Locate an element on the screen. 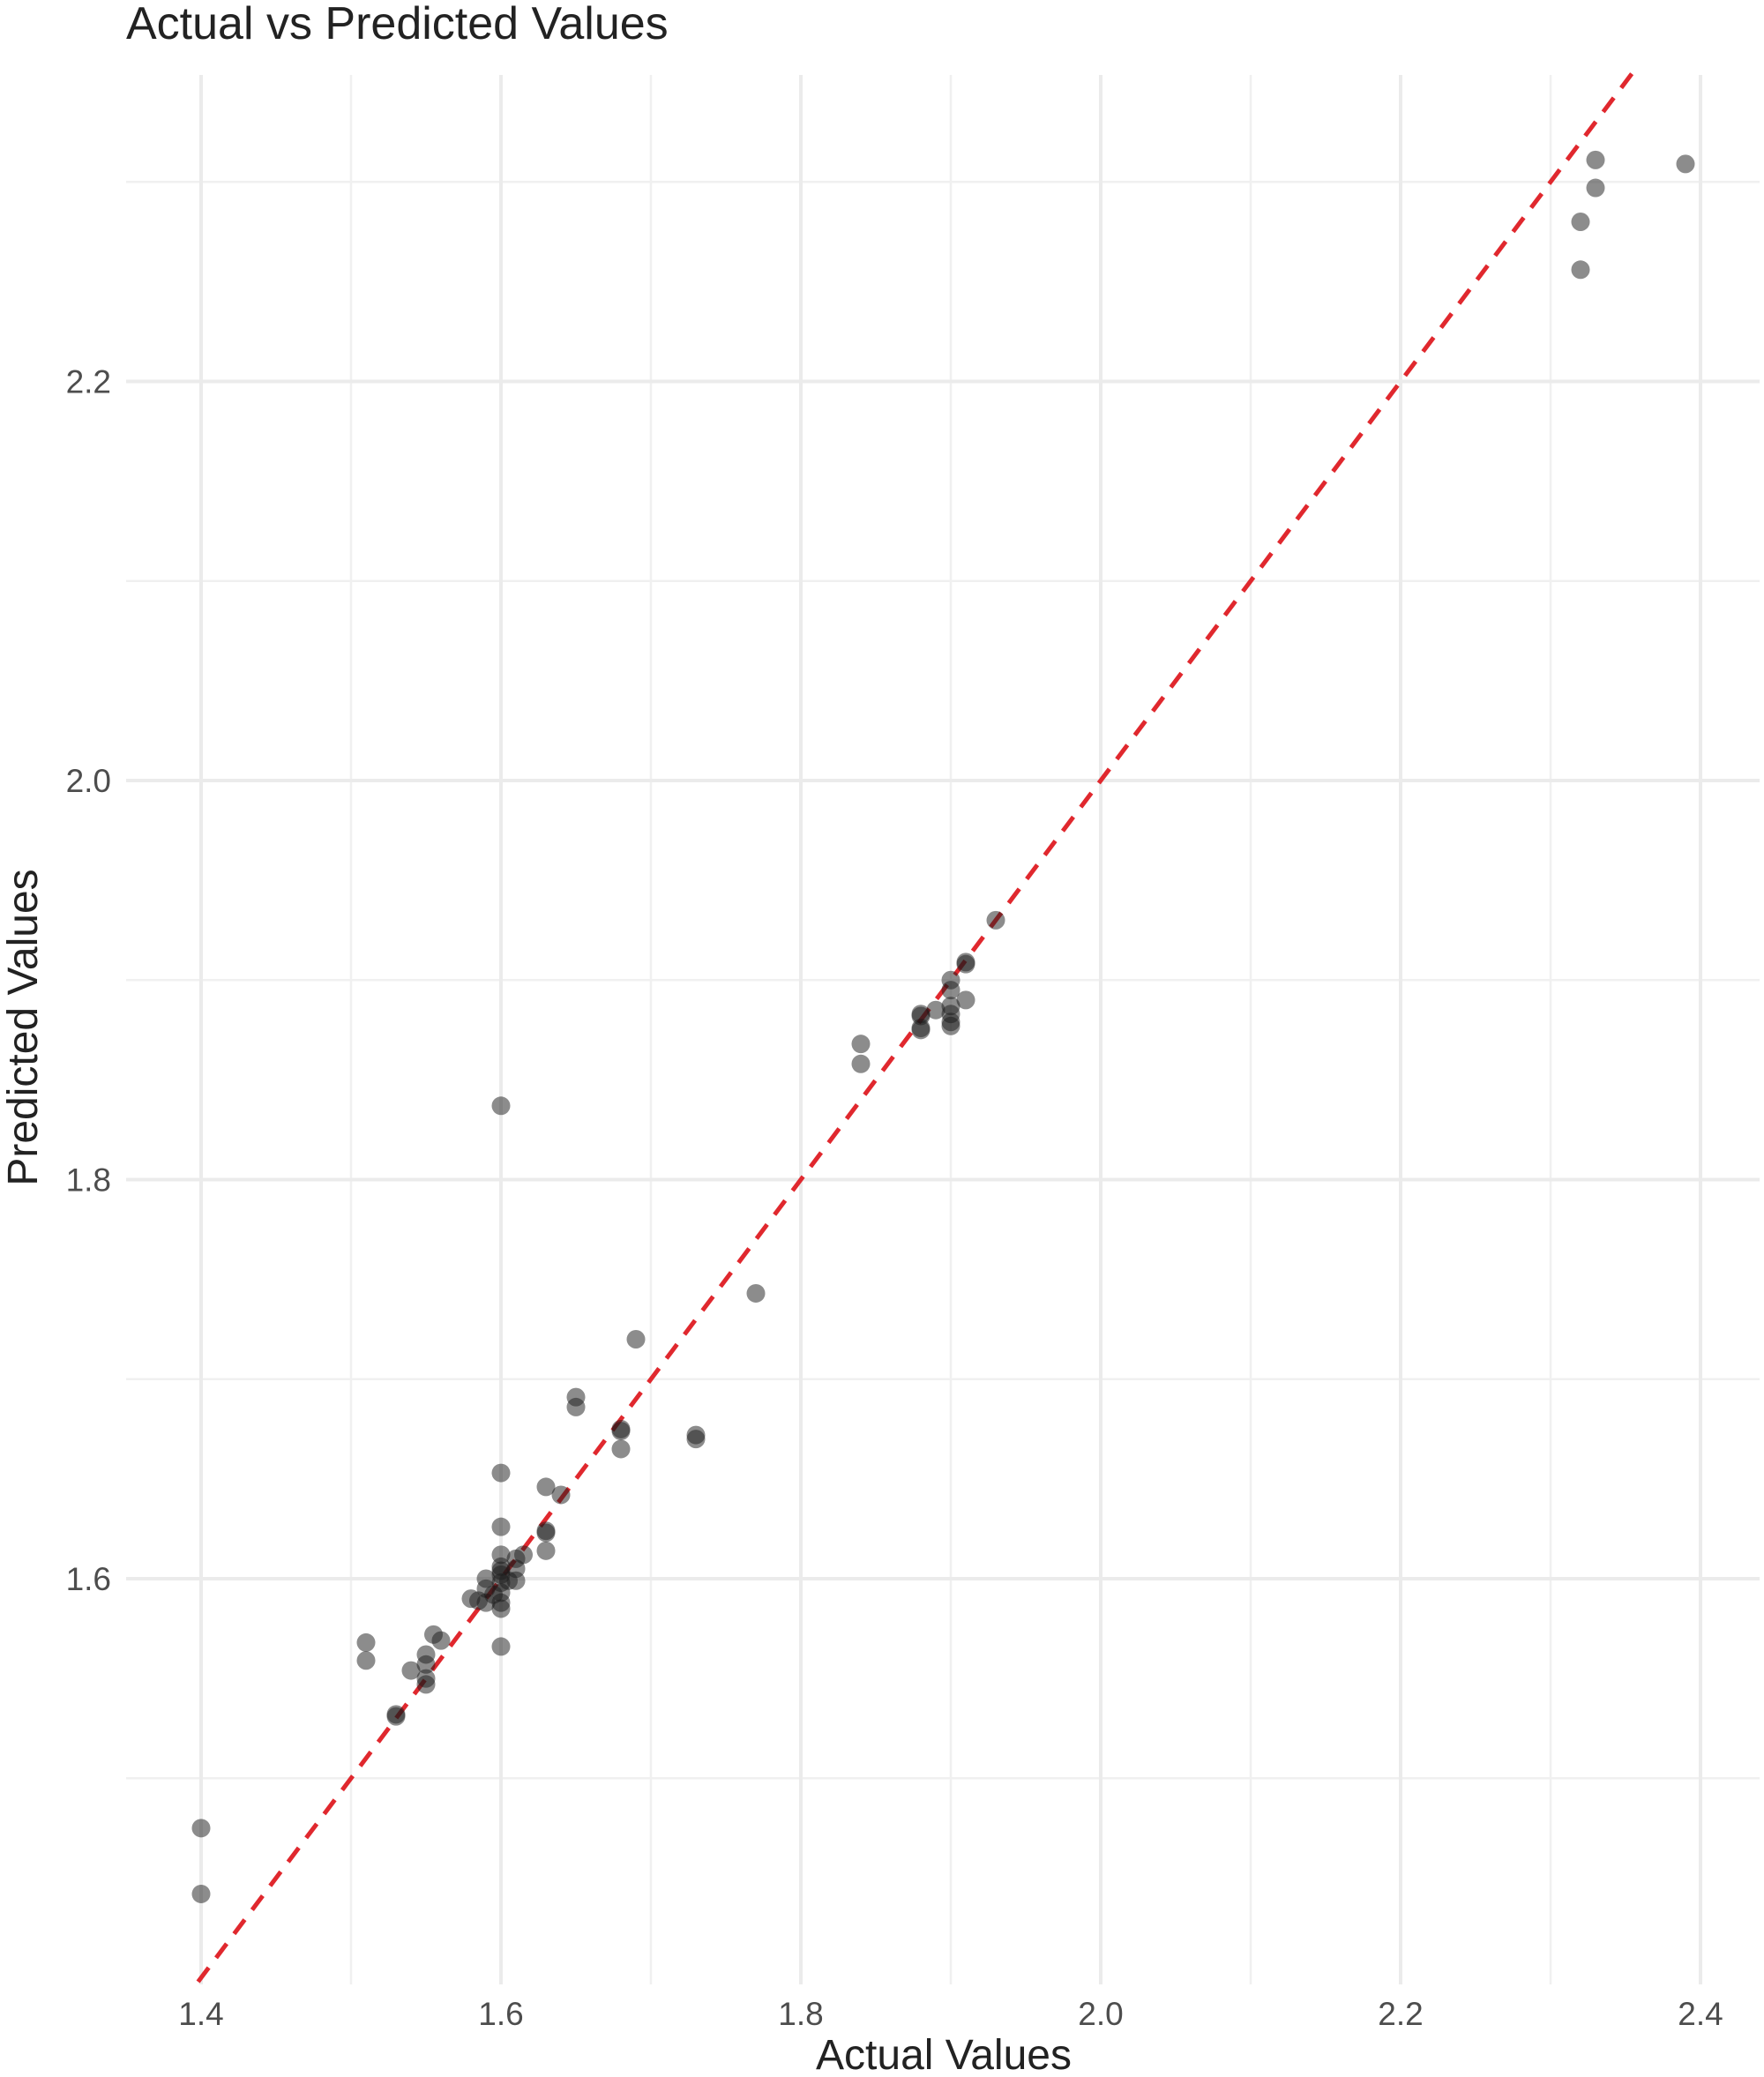  x-tick-label: 2.0 is located at coordinates (1100, 2014).